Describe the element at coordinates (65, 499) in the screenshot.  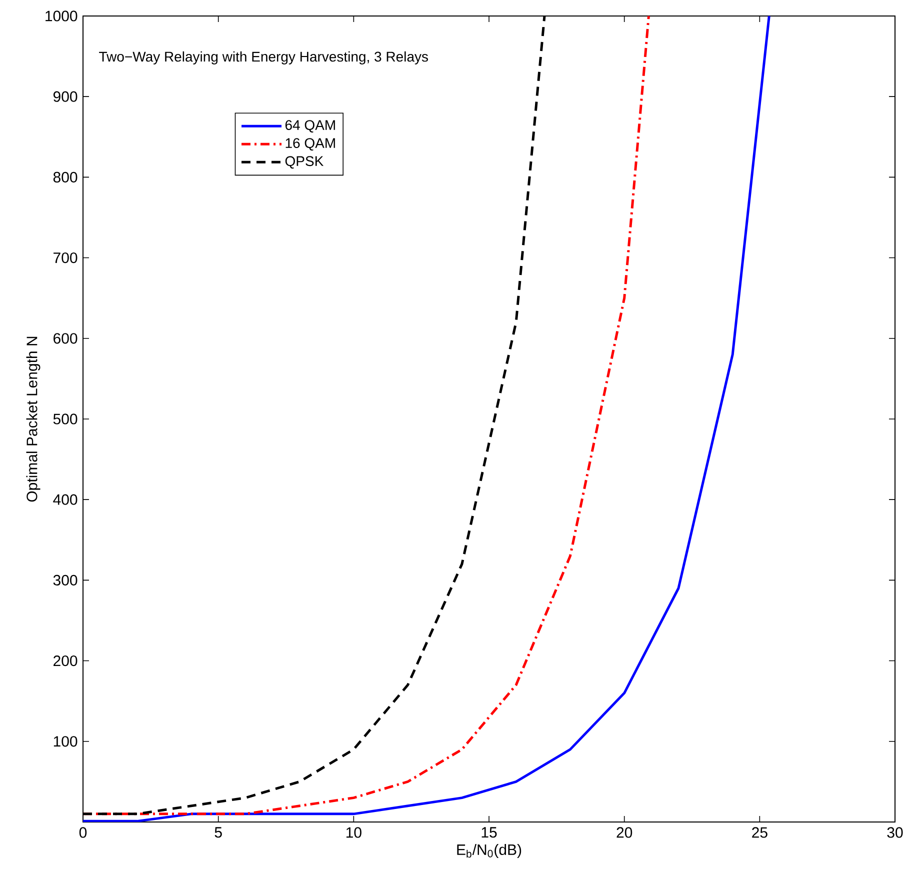
I see `y-tick-label: 400` at that location.